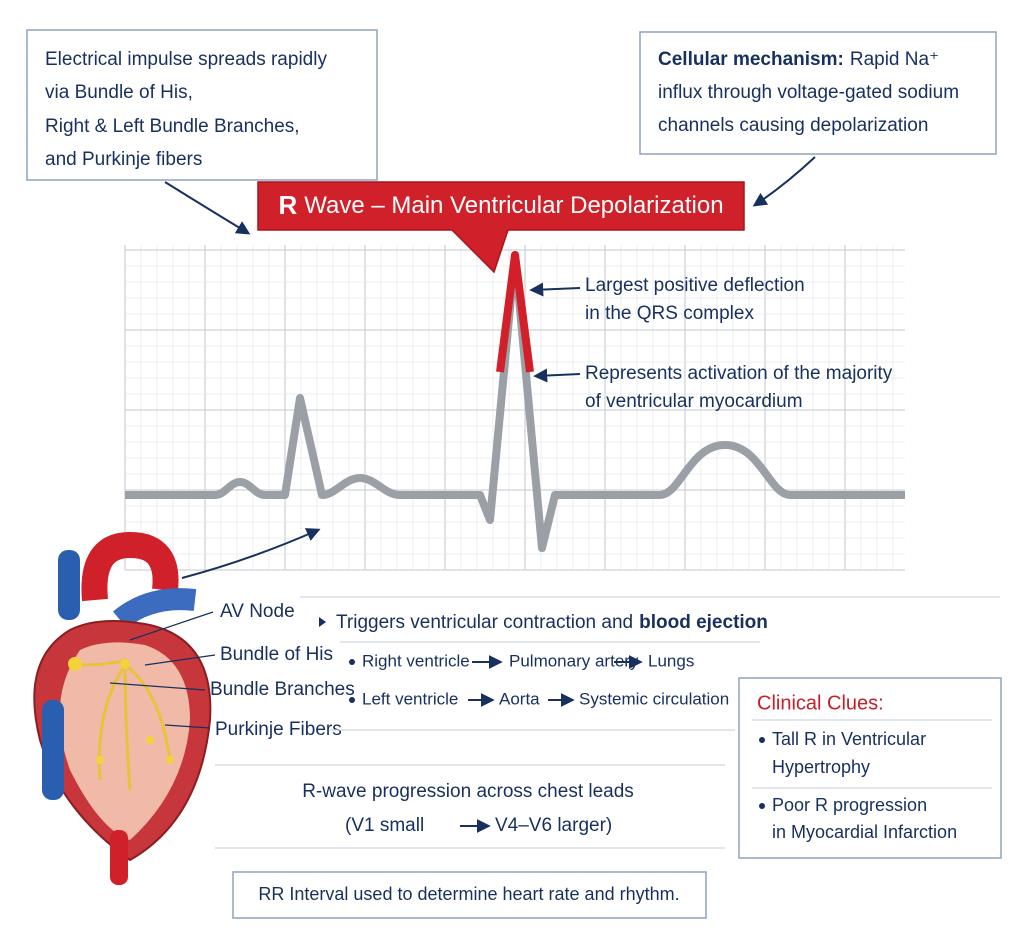 The height and width of the screenshot is (937, 1024). Describe the element at coordinates (278, 729) in the screenshot. I see `heart-label: Purkinje Fibers` at that location.